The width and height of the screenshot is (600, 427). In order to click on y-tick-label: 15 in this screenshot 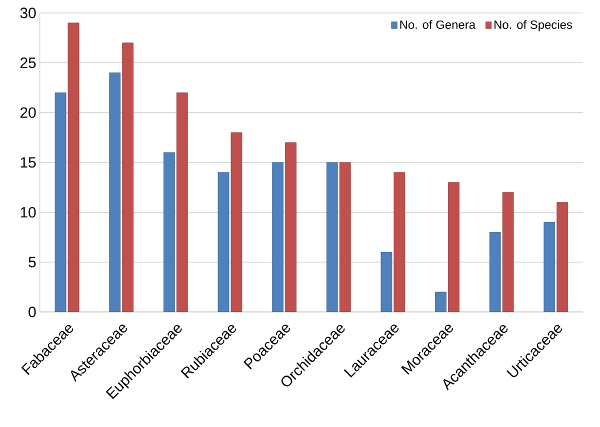, I will do `click(28, 162)`.